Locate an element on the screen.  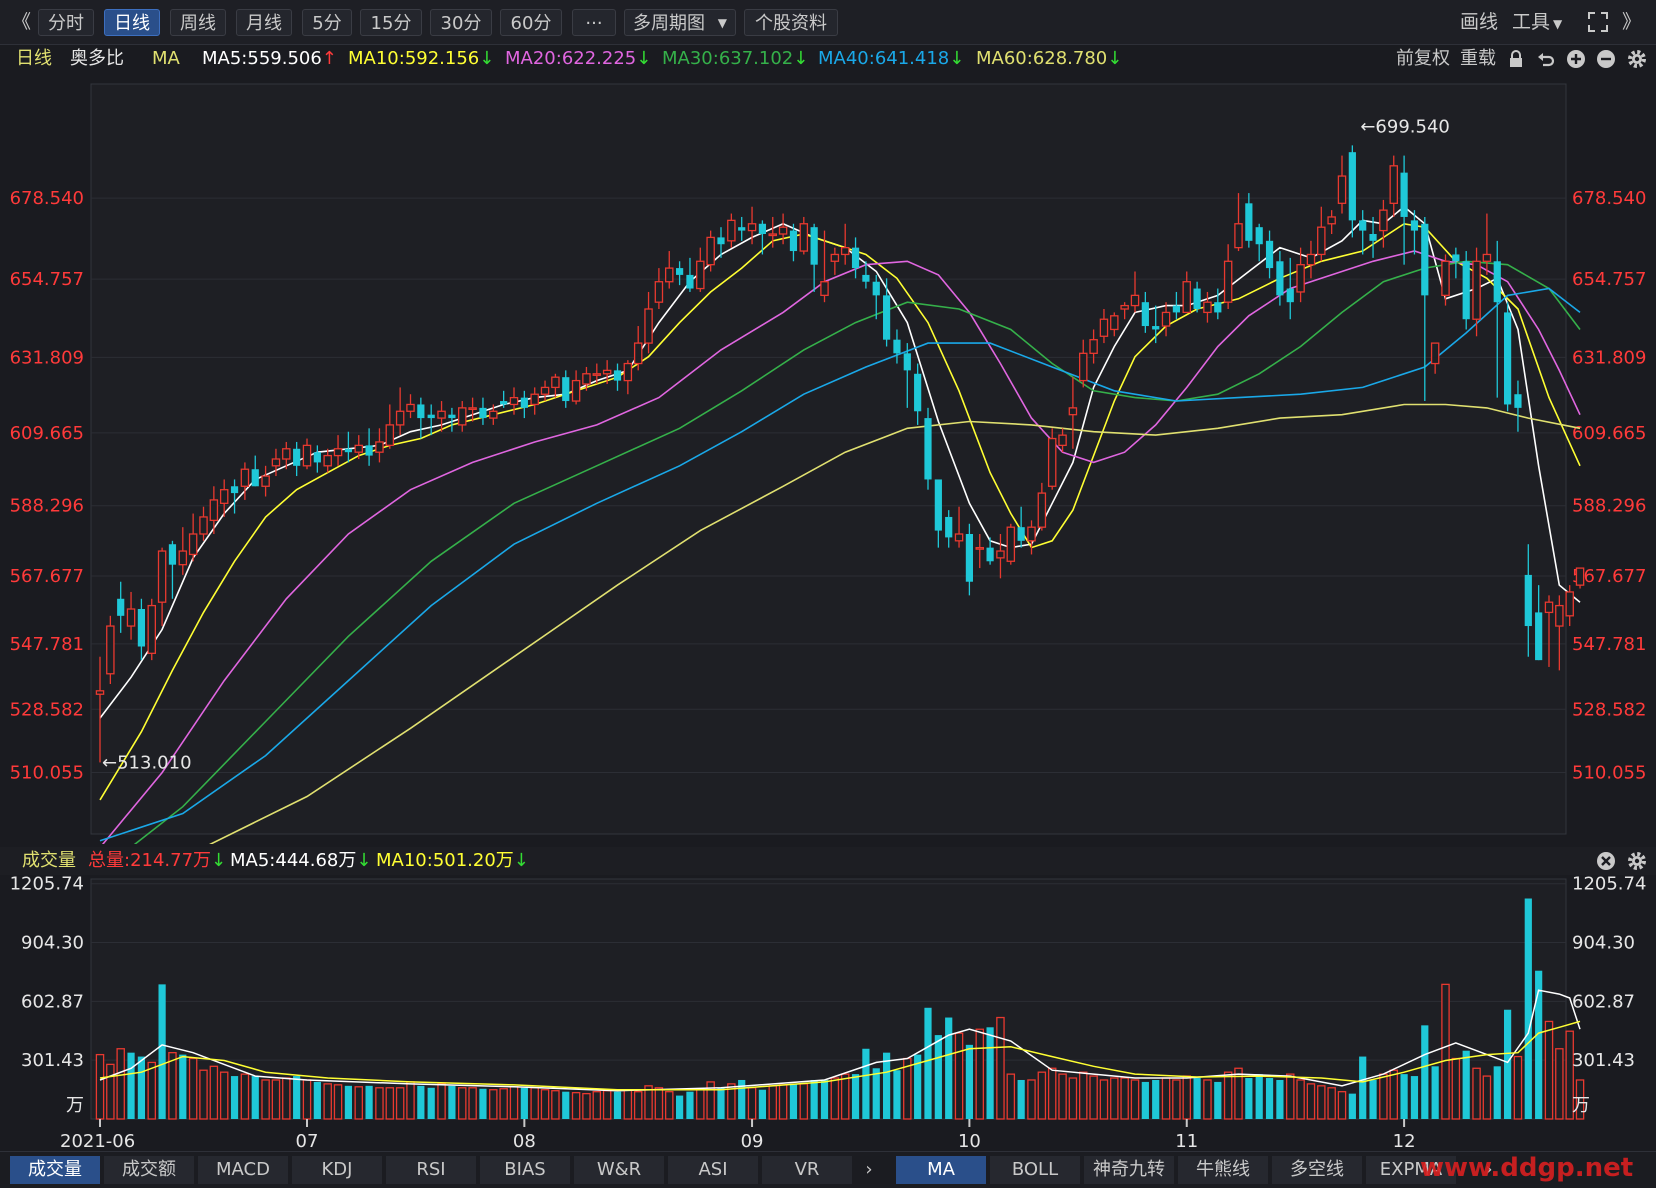
overlay-tab-0: MA is located at coordinates (941, 1170).